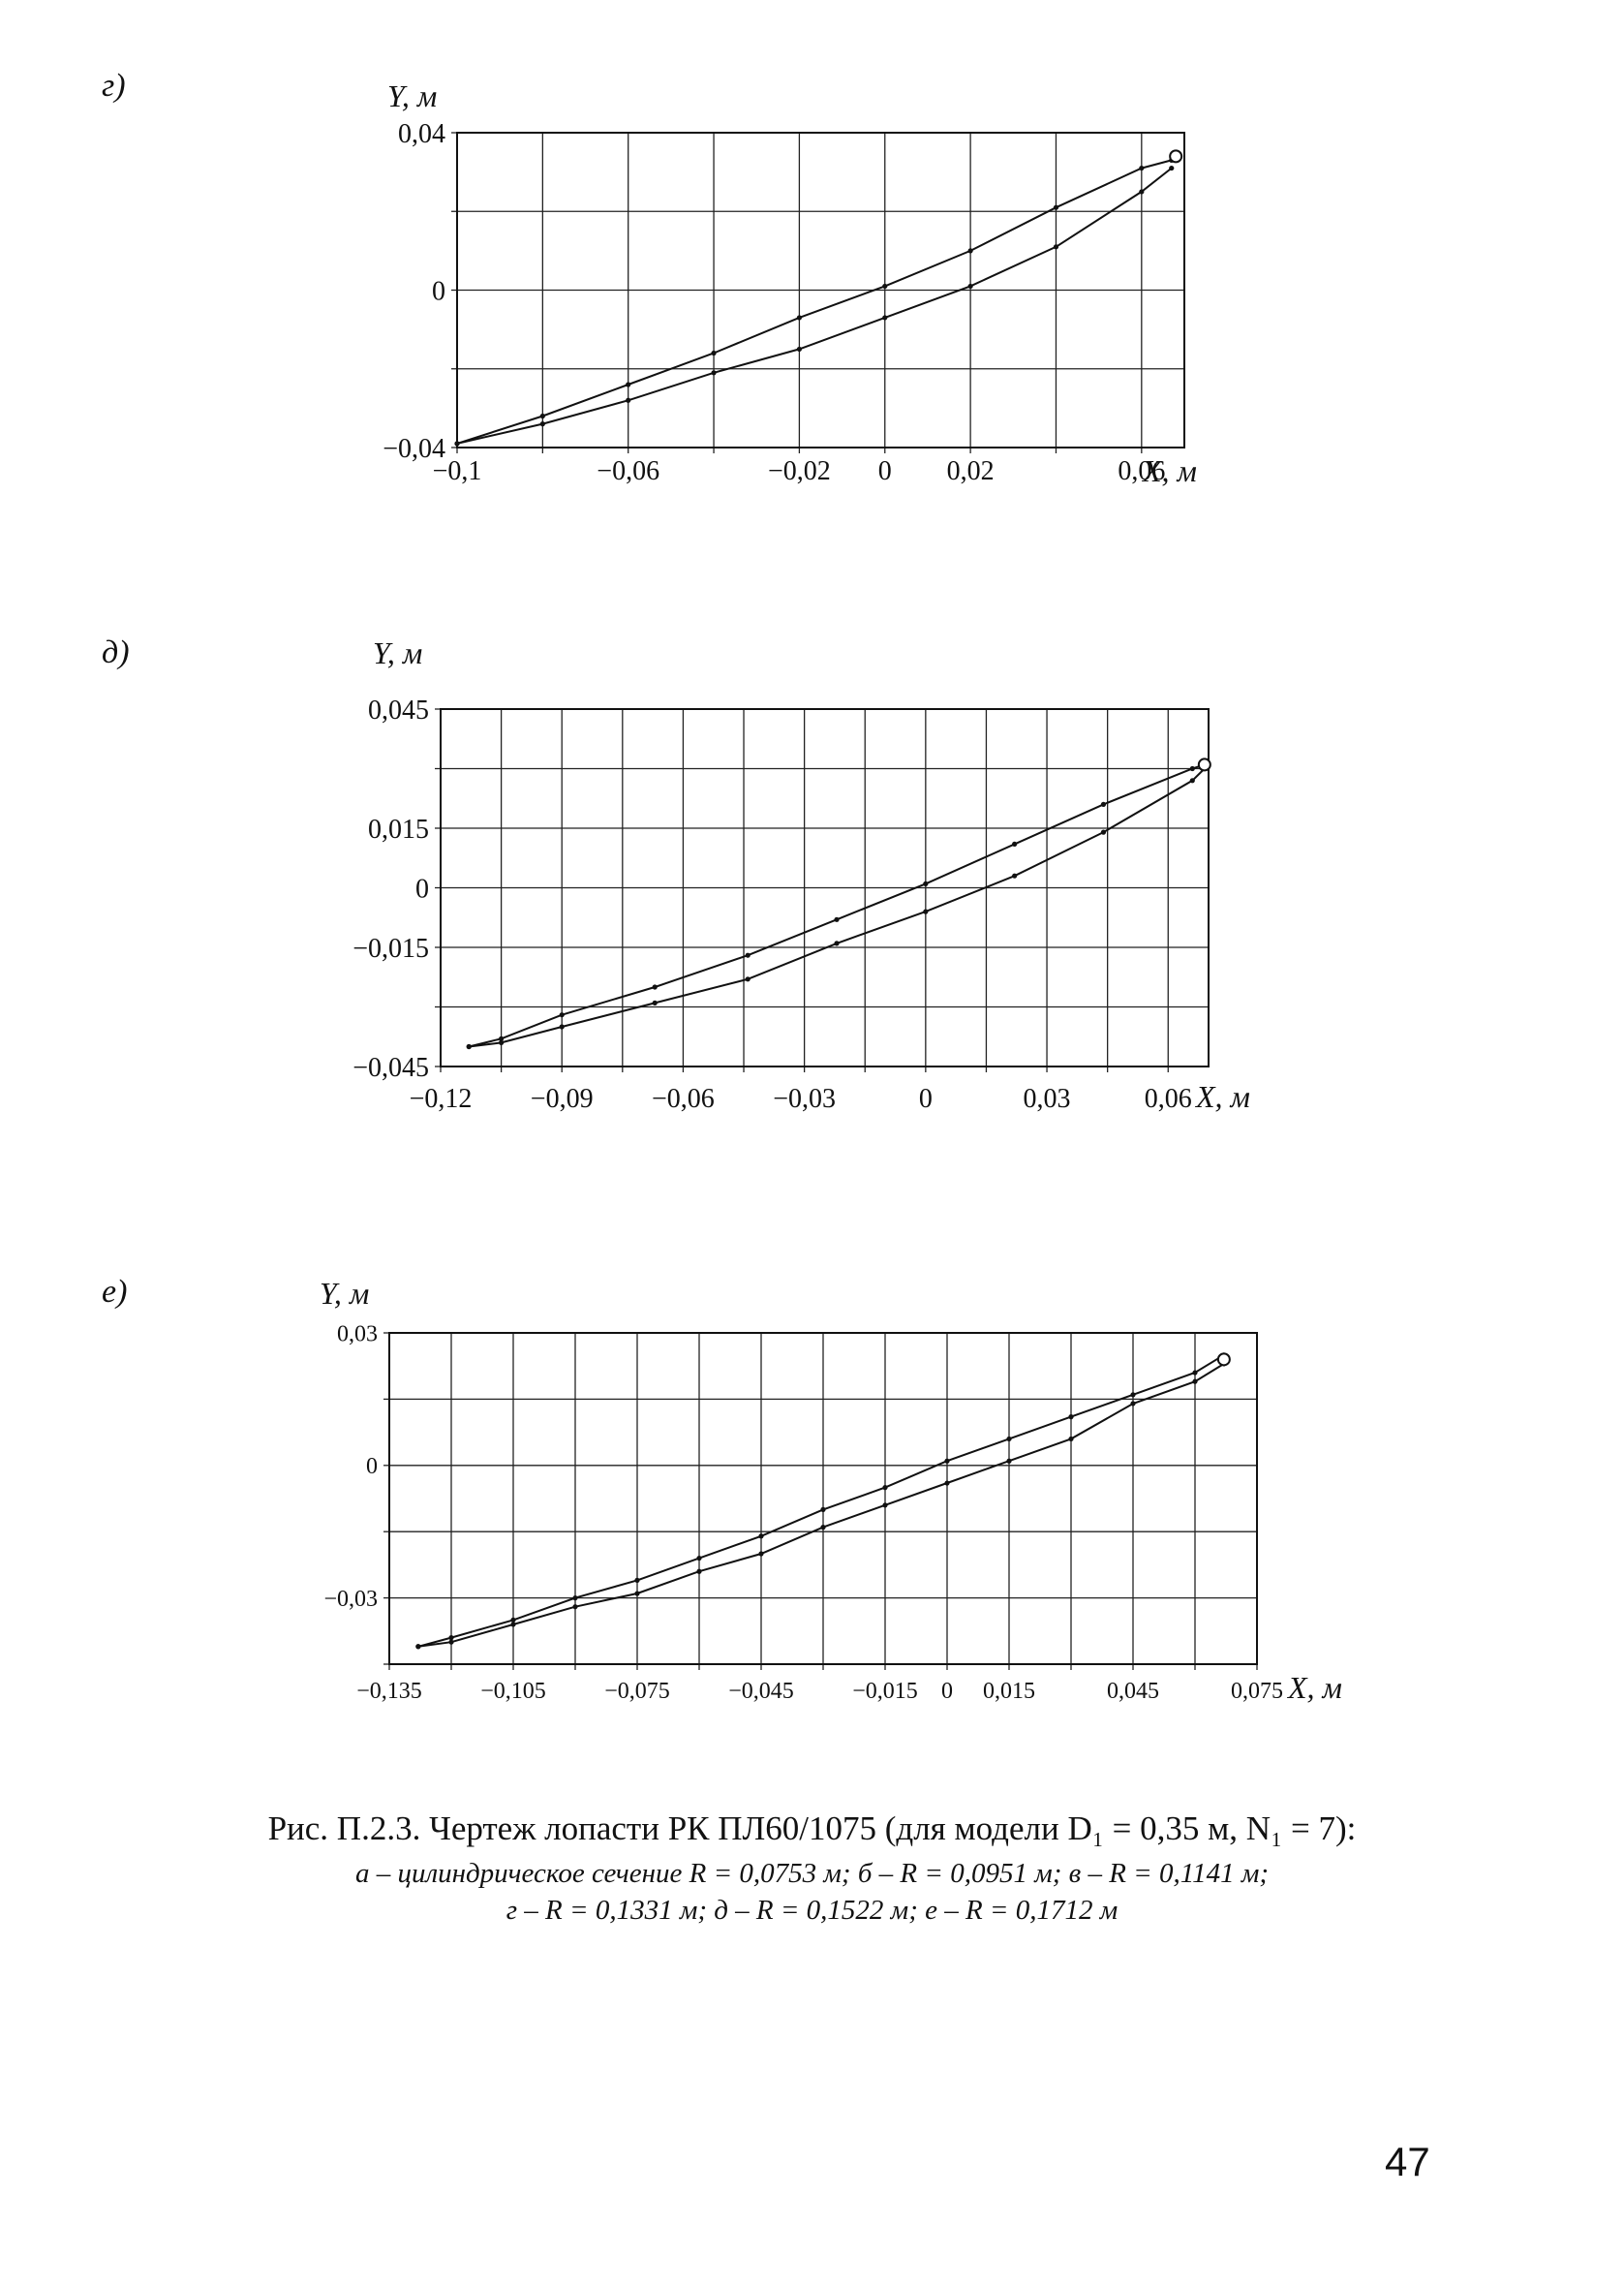 This screenshot has width=1624, height=2288. I want to click on panel-label-e: е), so click(115, 1292).